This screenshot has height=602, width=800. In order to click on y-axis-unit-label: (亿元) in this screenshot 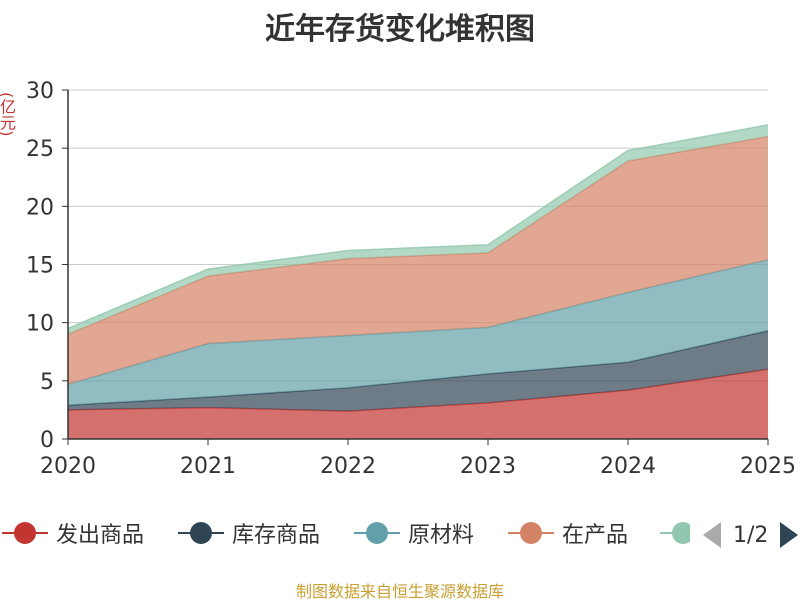, I will do `click(8, 114)`.